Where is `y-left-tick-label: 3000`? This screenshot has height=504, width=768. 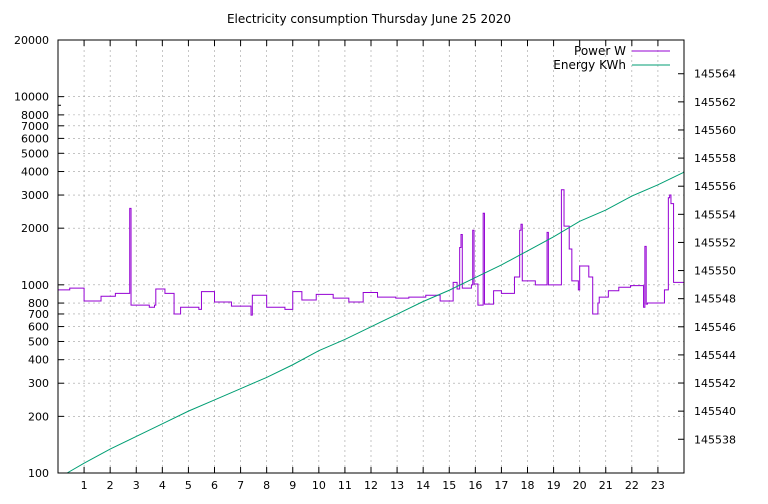
y-left-tick-label: 3000 is located at coordinates (35, 195).